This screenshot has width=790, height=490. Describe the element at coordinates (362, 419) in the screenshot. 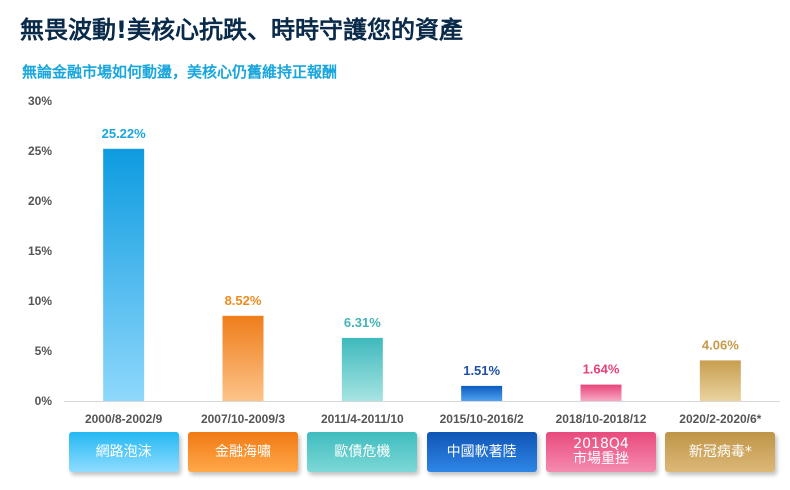

I see `x-tick-label: 2011/4-2011/10` at that location.